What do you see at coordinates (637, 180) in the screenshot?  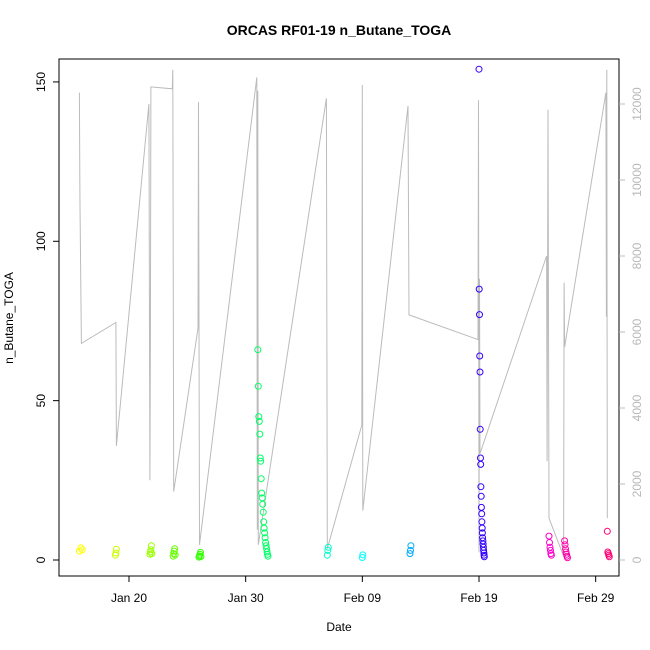 I see `y2-tick-label-5: 10000` at bounding box center [637, 180].